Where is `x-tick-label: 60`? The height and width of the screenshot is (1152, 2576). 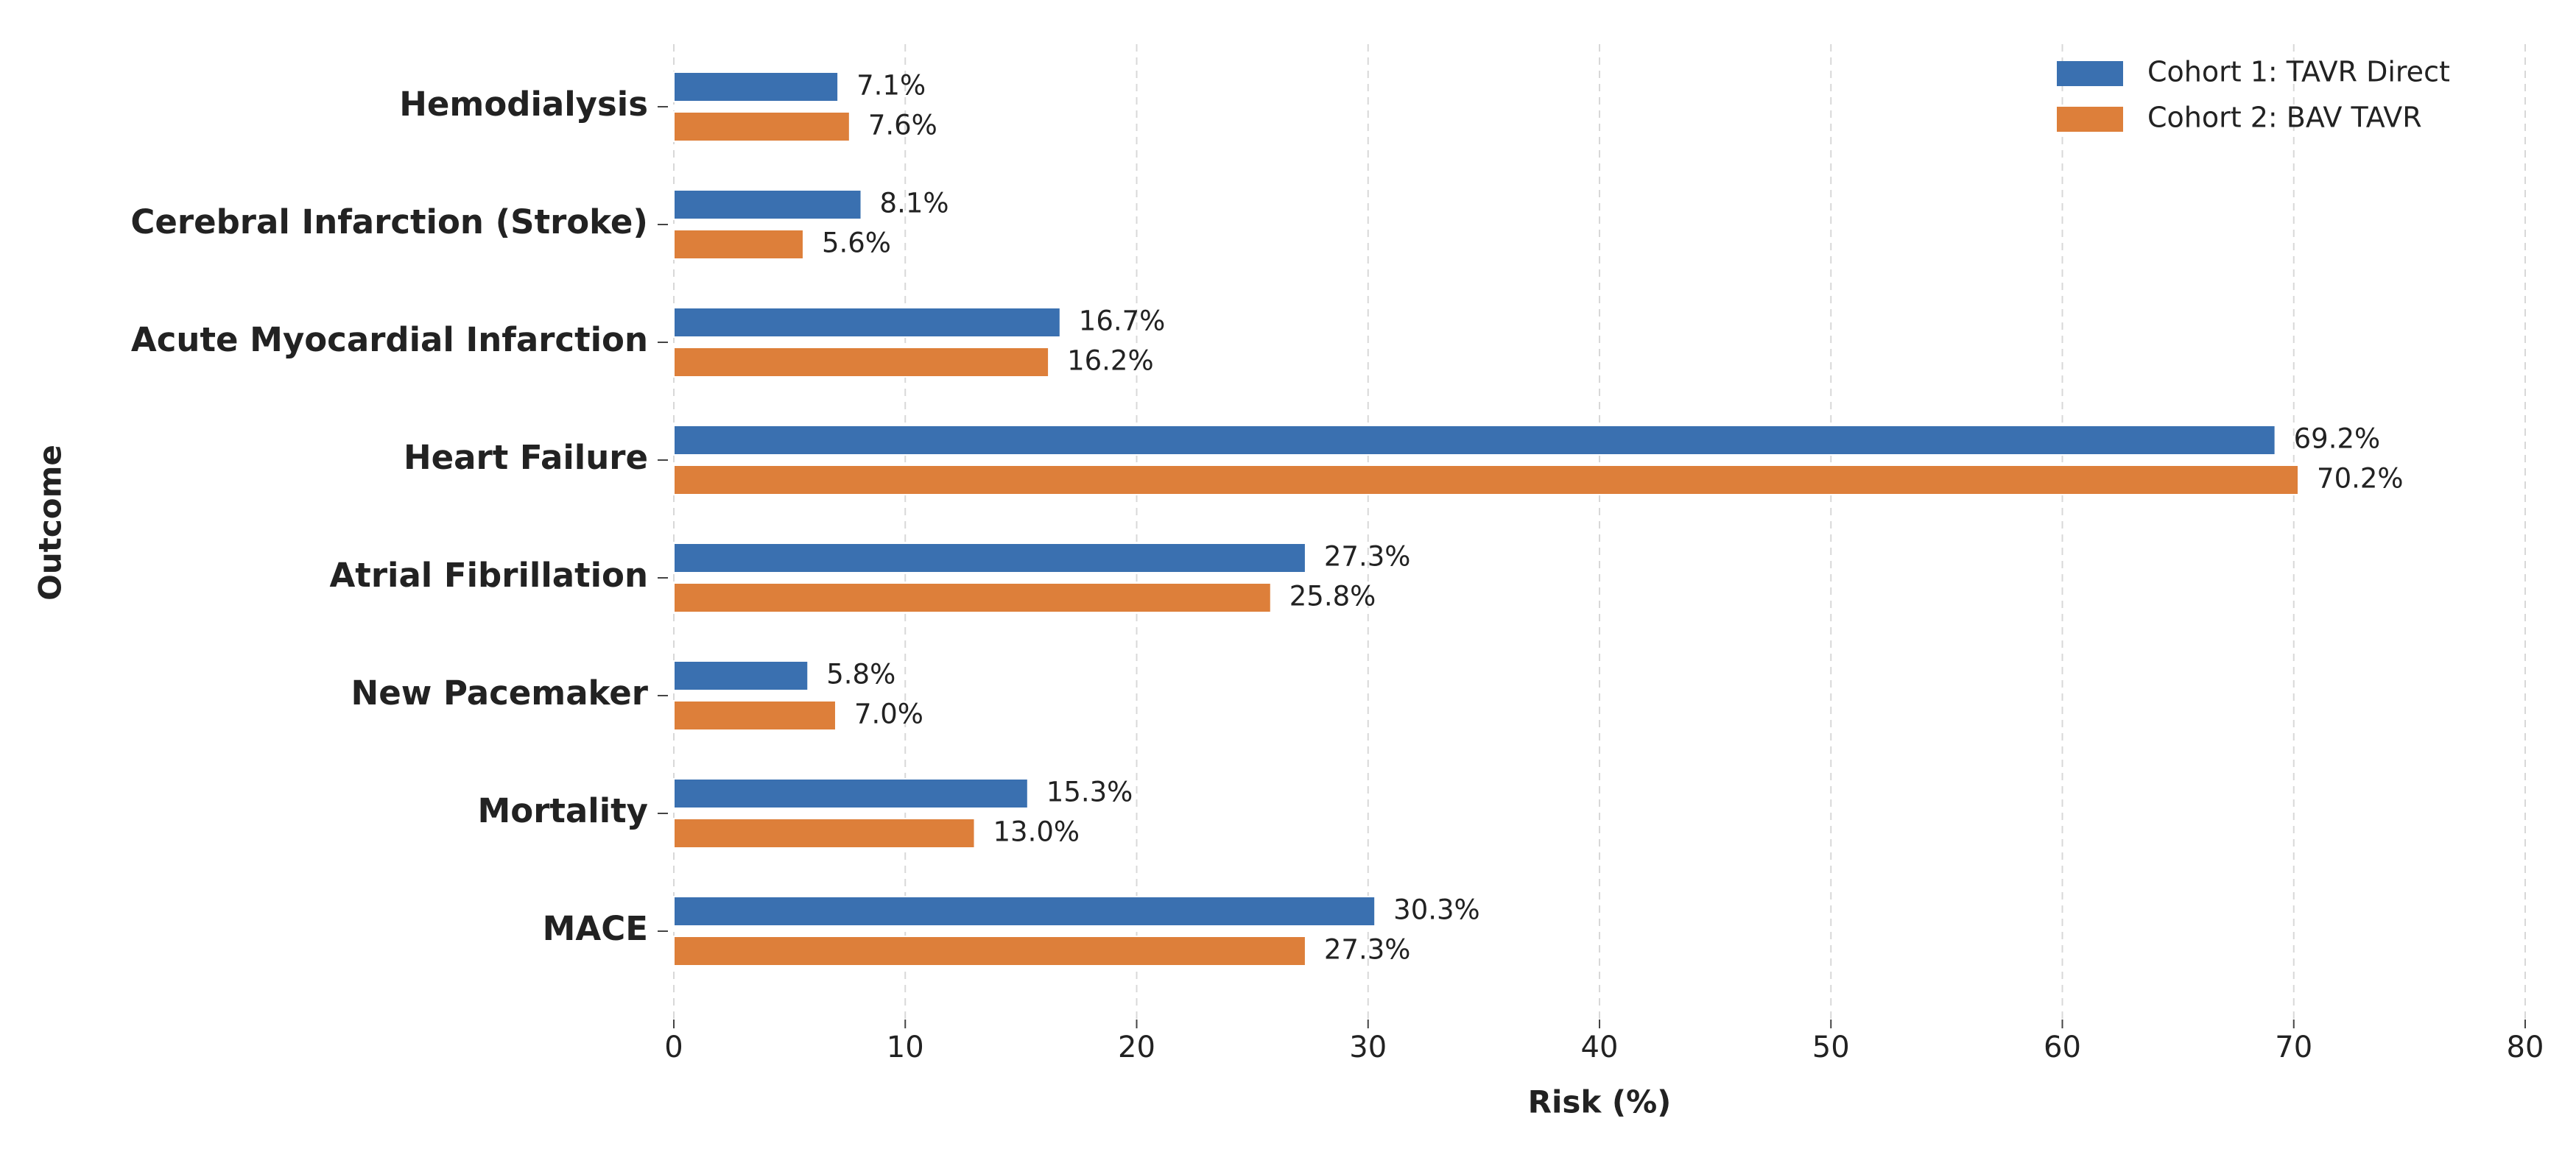
x-tick-label: 60 is located at coordinates (2062, 1047).